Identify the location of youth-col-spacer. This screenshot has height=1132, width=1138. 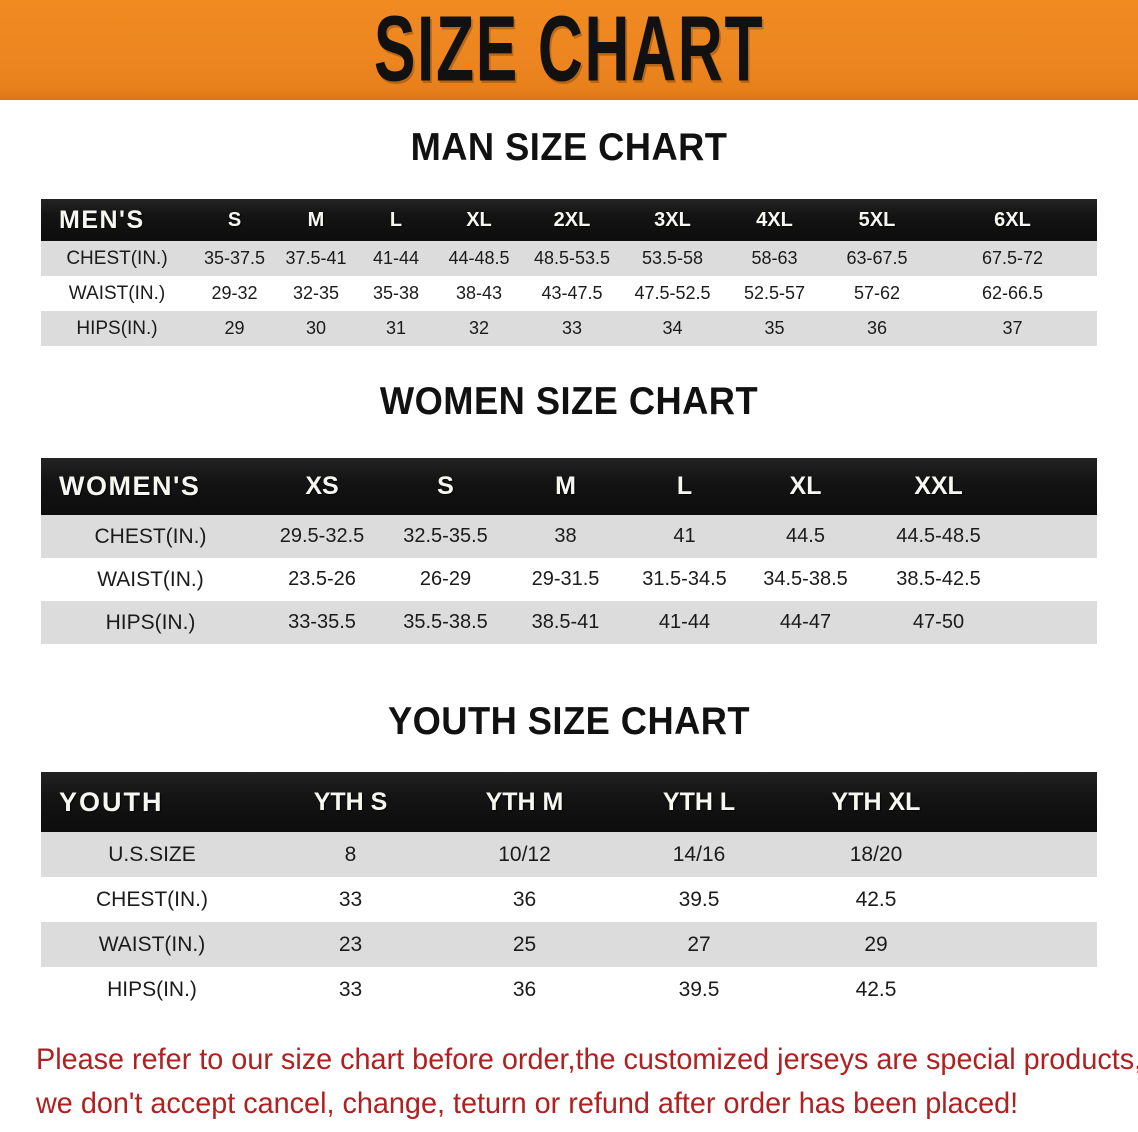
(1031, 802).